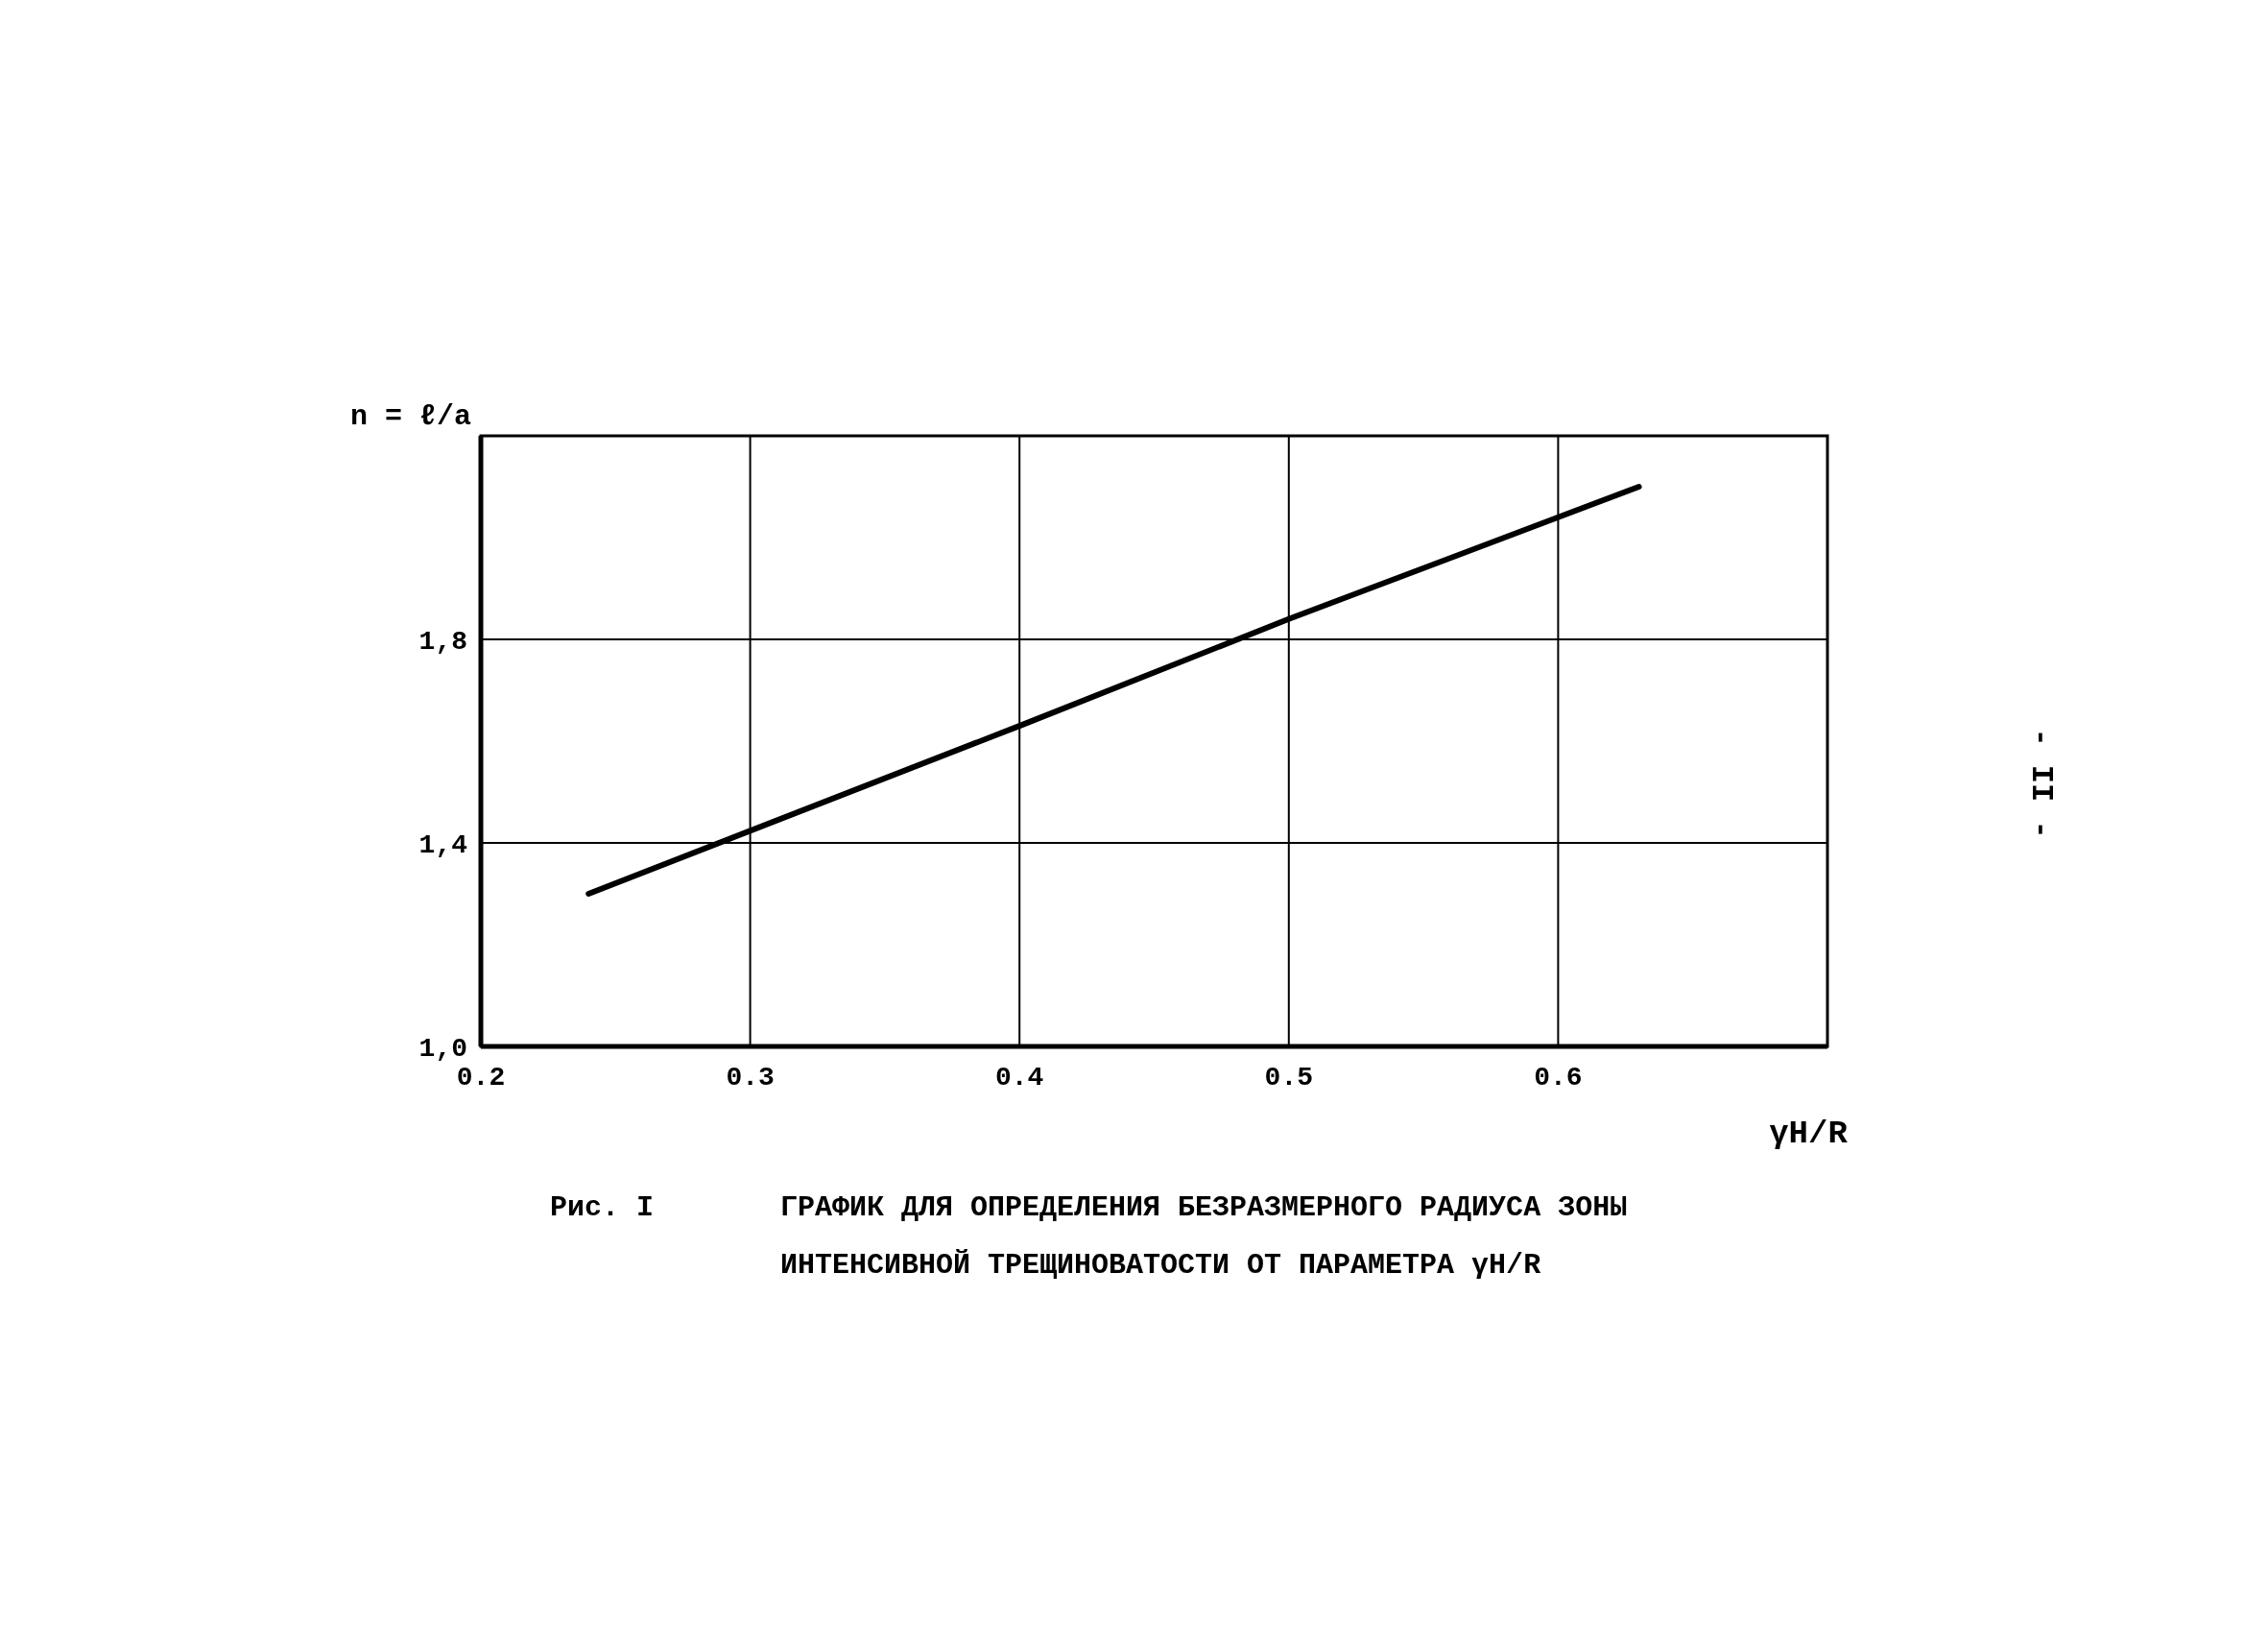 Image resolution: width=2268 pixels, height=1633 pixels. What do you see at coordinates (442, 1049) in the screenshot?
I see `y-tick-label: 1,0` at bounding box center [442, 1049].